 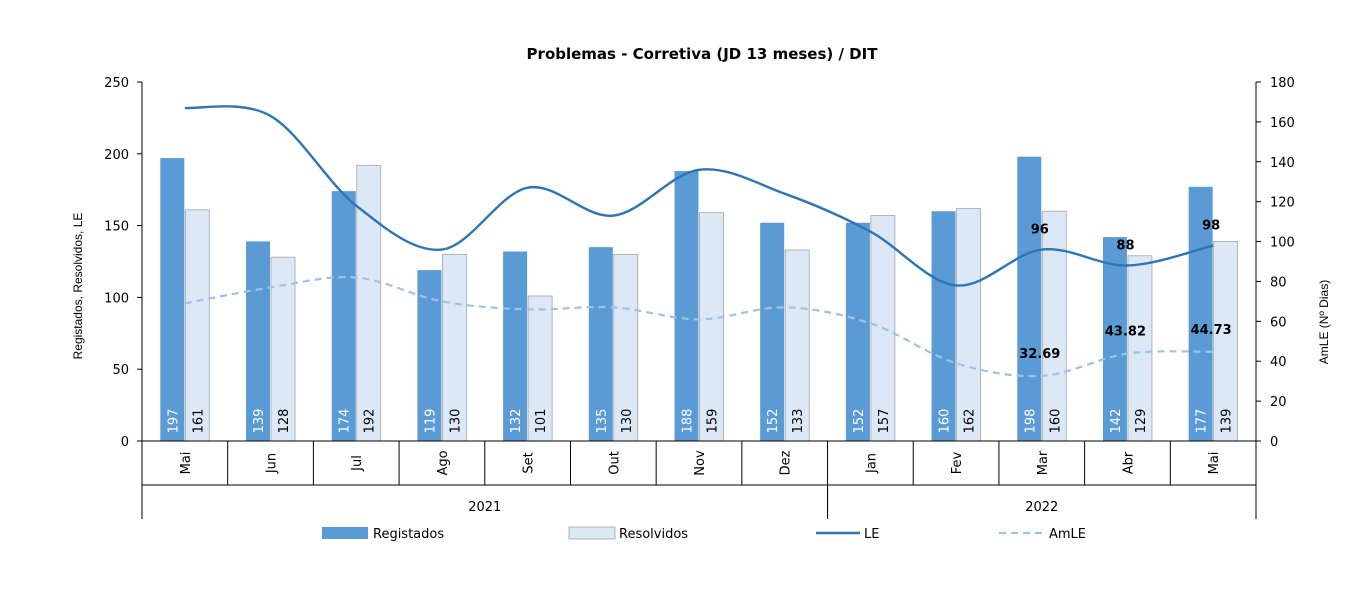 I want to click on x-tick-label: Nov, so click(x=700, y=463).